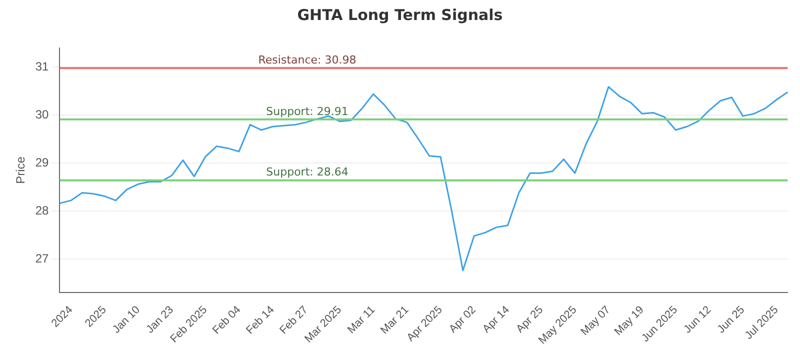 The width and height of the screenshot is (800, 350). I want to click on y-tick-label: 31, so click(42, 66).